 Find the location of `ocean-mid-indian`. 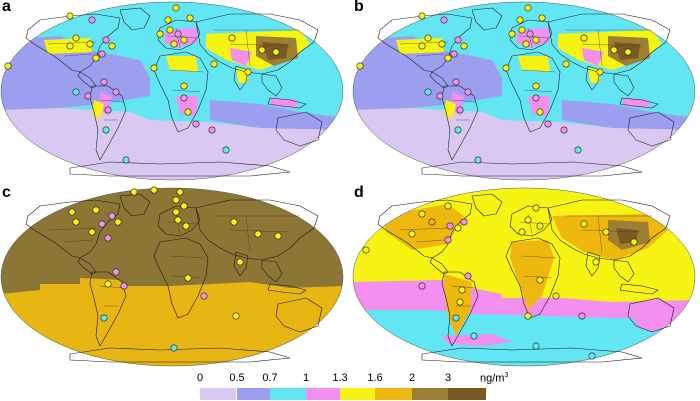

ocean-mid-indian is located at coordinates (628, 115).